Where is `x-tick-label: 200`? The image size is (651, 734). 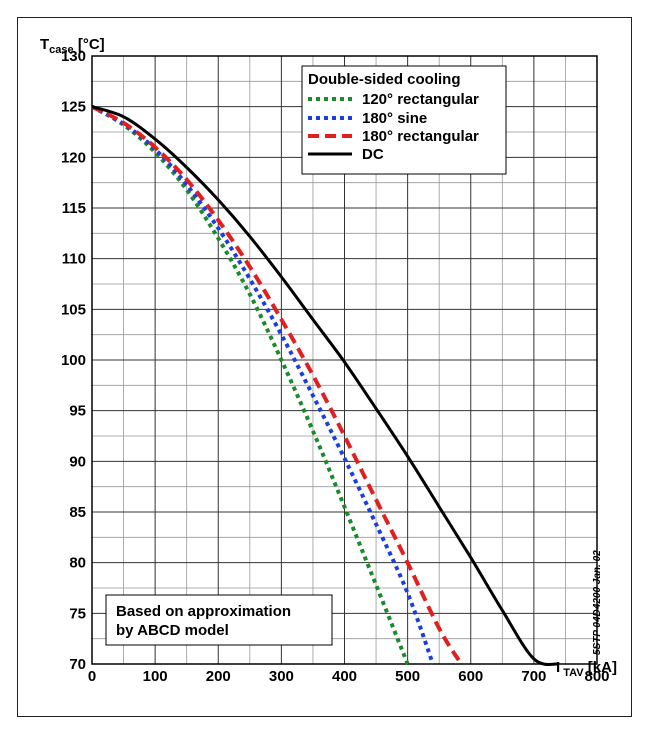 x-tick-label: 200 is located at coordinates (218, 676).